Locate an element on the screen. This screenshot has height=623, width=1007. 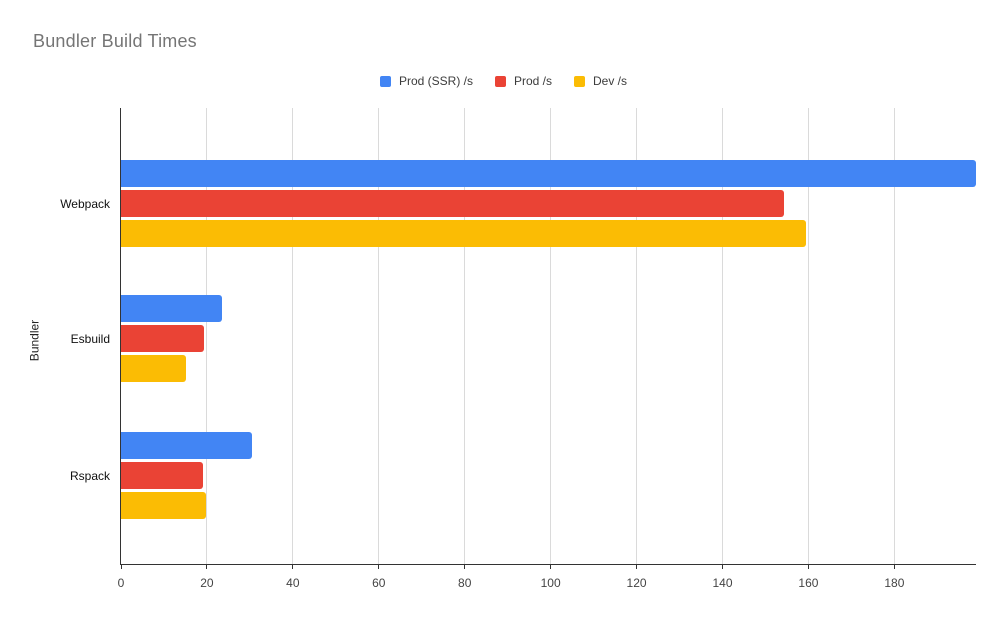
legend-item-prod-s: Prod /s is located at coordinates (523, 81).